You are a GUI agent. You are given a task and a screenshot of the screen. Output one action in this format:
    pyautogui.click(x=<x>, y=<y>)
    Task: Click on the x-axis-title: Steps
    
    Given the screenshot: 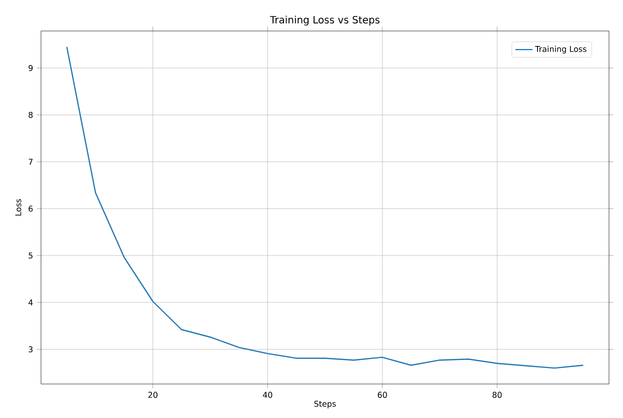 What is the action you would take?
    pyautogui.click(x=325, y=404)
    